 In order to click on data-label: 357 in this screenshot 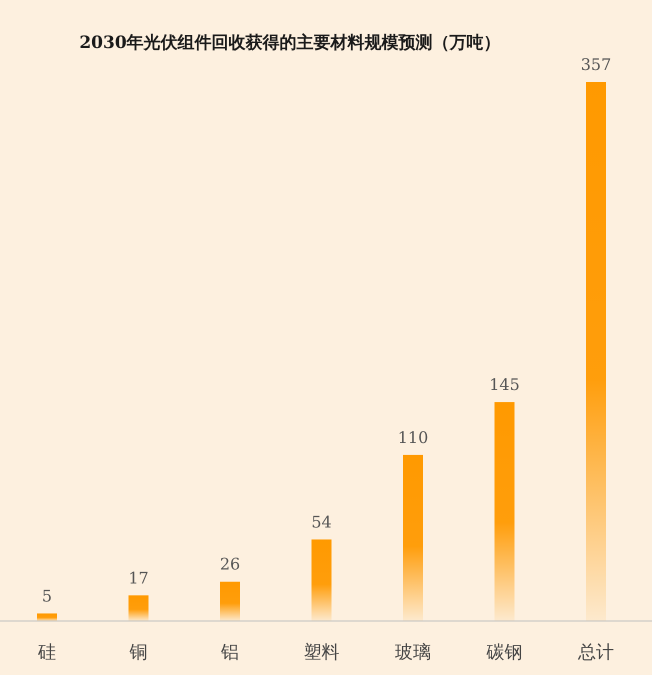, I will do `click(596, 64)`.